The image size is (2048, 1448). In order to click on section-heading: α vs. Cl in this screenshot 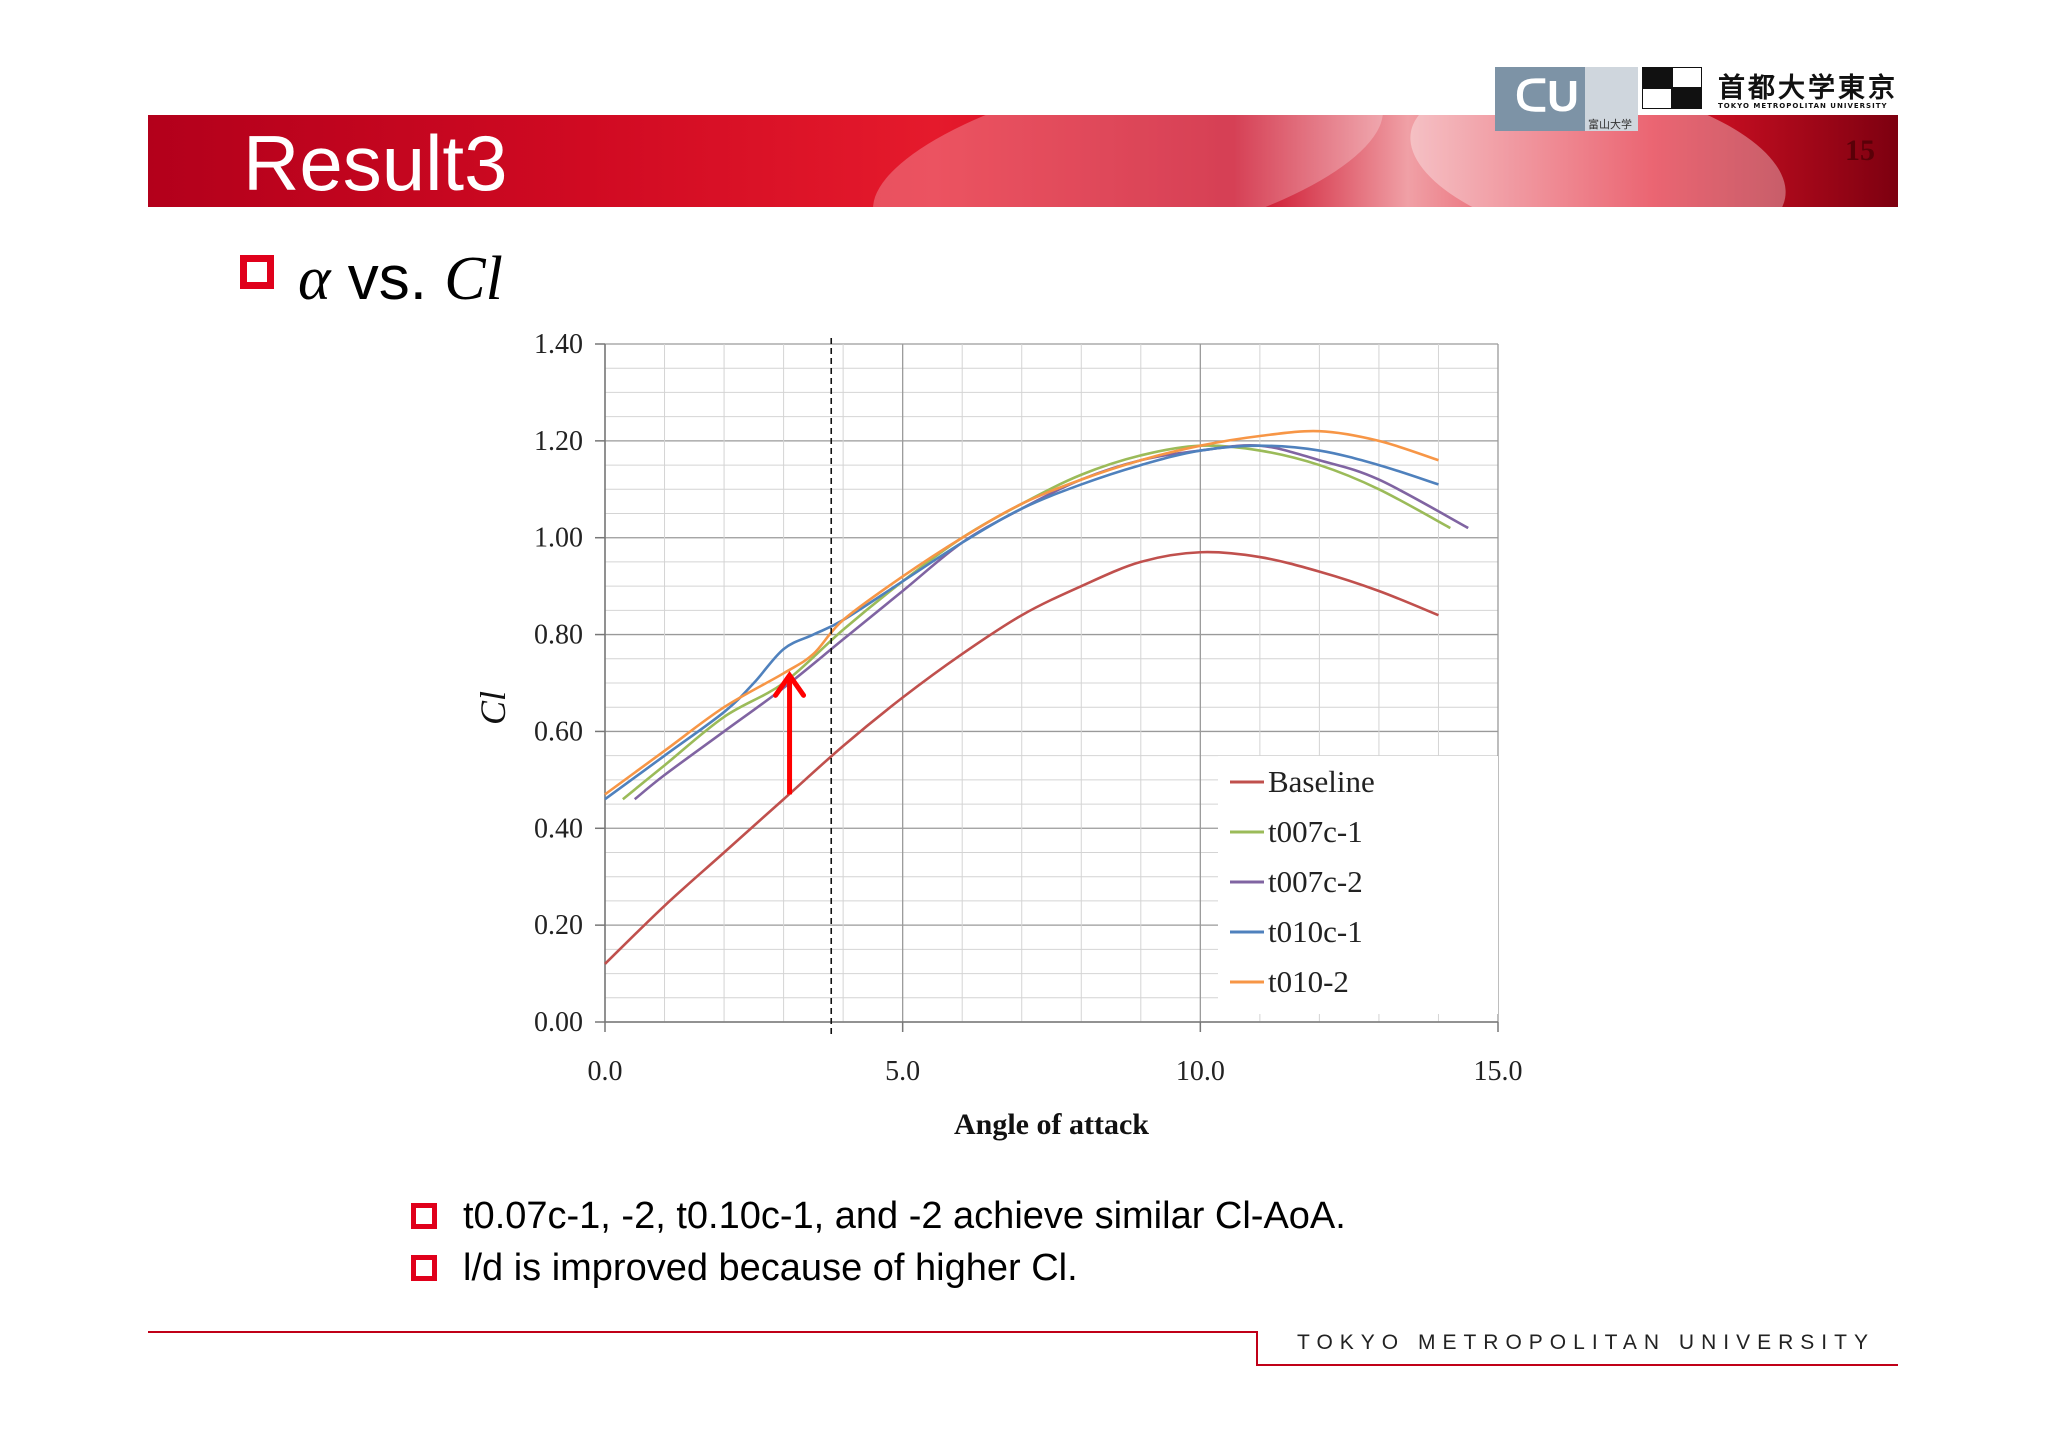, I will do `click(400, 279)`.